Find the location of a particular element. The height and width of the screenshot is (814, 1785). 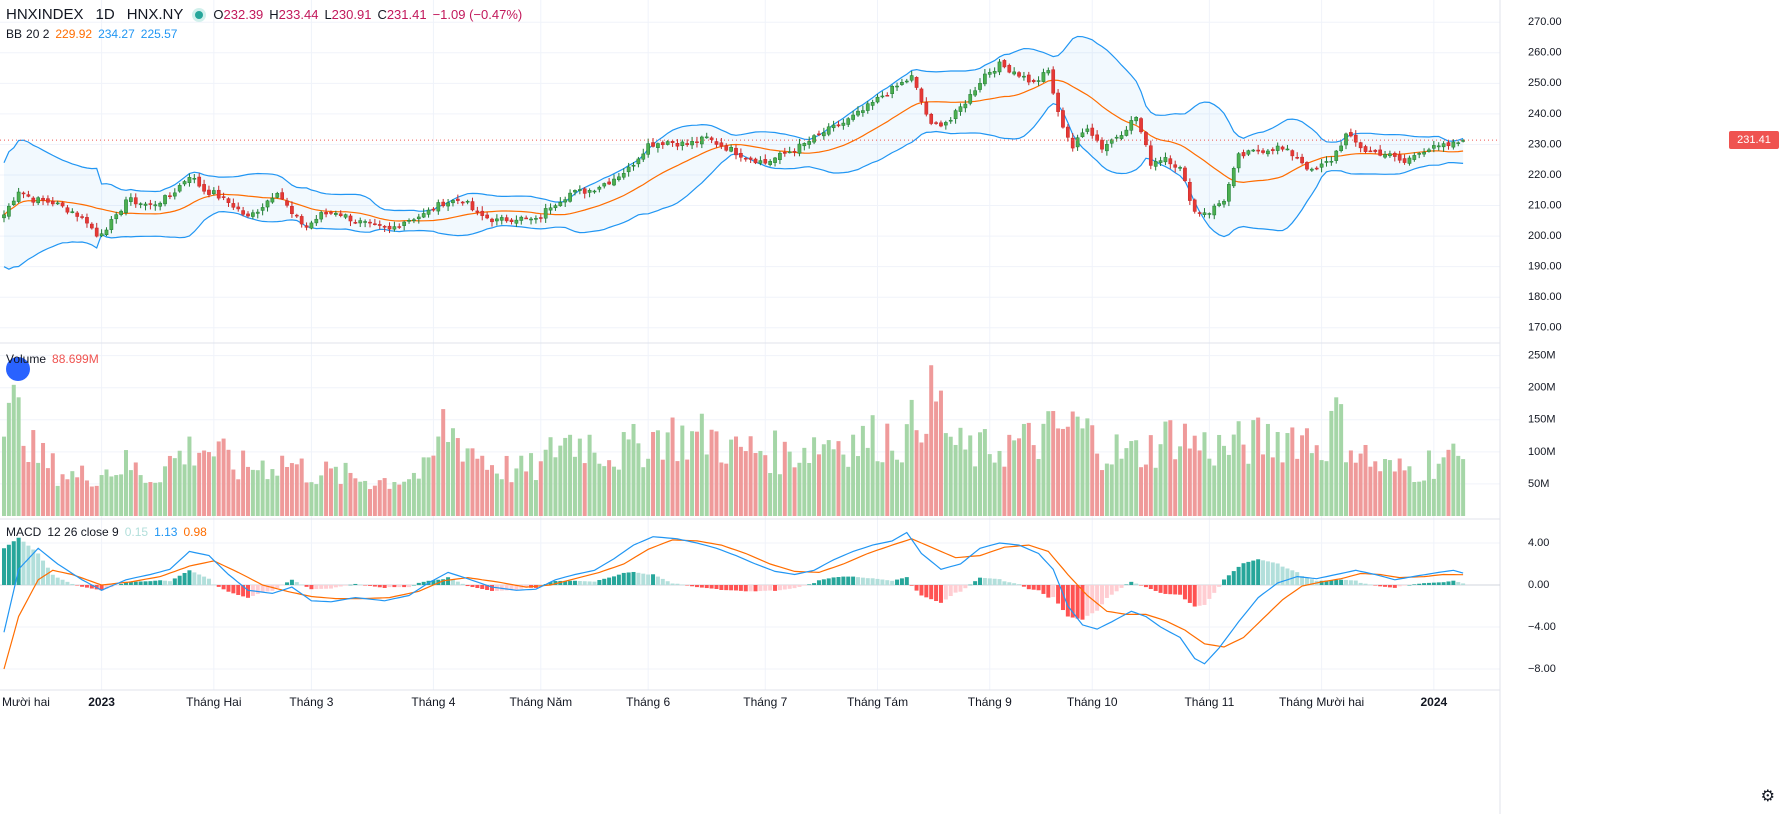

price-tick-label: 270.00 is located at coordinates (1545, 22).